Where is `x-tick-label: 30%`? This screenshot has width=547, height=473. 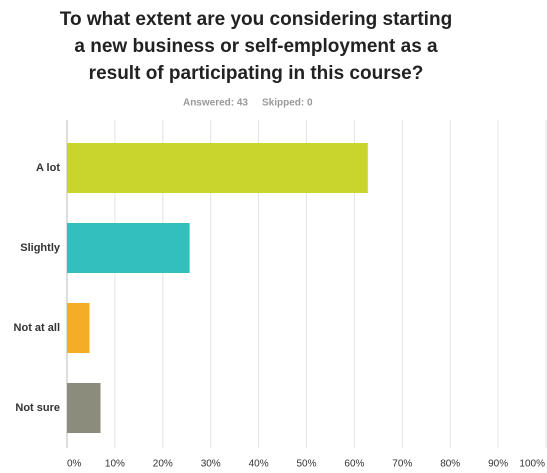 x-tick-label: 30% is located at coordinates (211, 464).